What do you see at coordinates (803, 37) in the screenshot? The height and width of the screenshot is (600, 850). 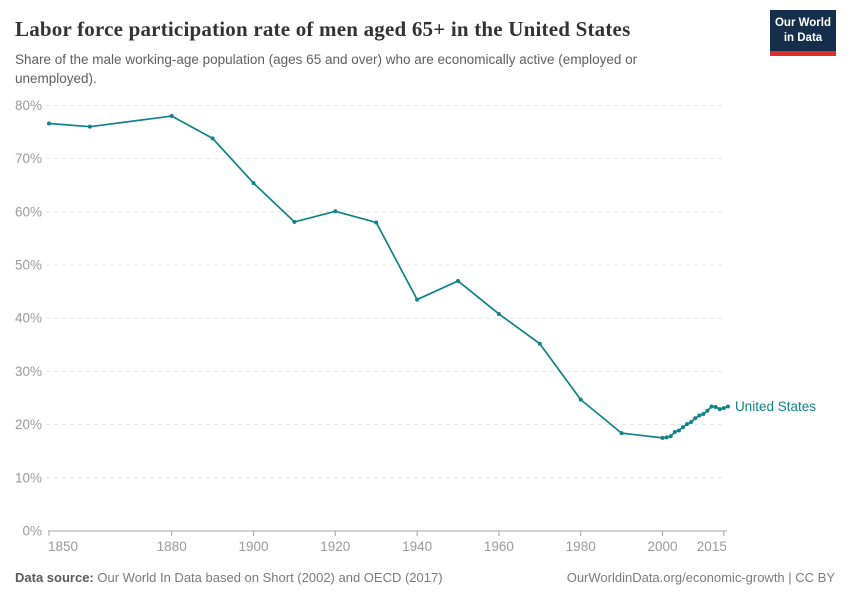 I see `owid-logo-line2: in Data` at bounding box center [803, 37].